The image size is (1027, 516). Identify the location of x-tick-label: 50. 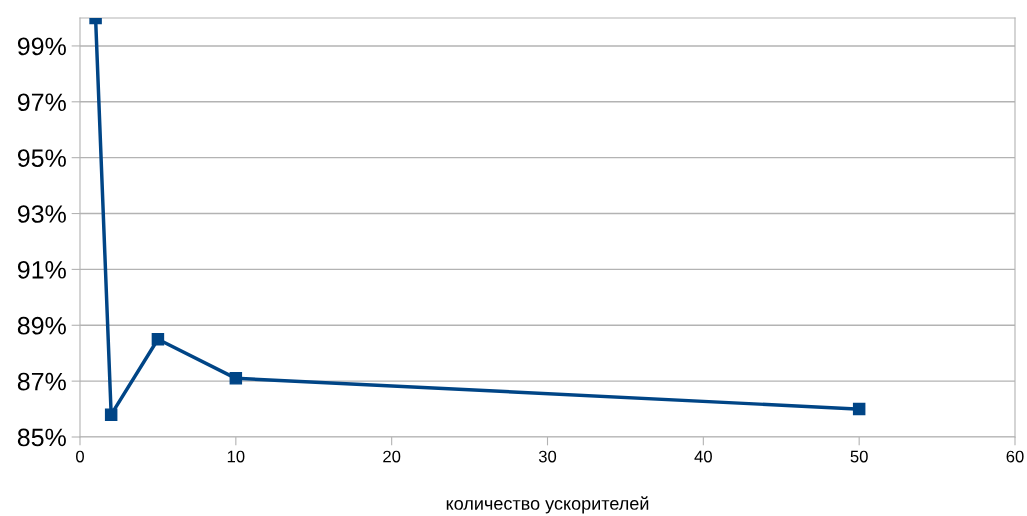
(859, 456).